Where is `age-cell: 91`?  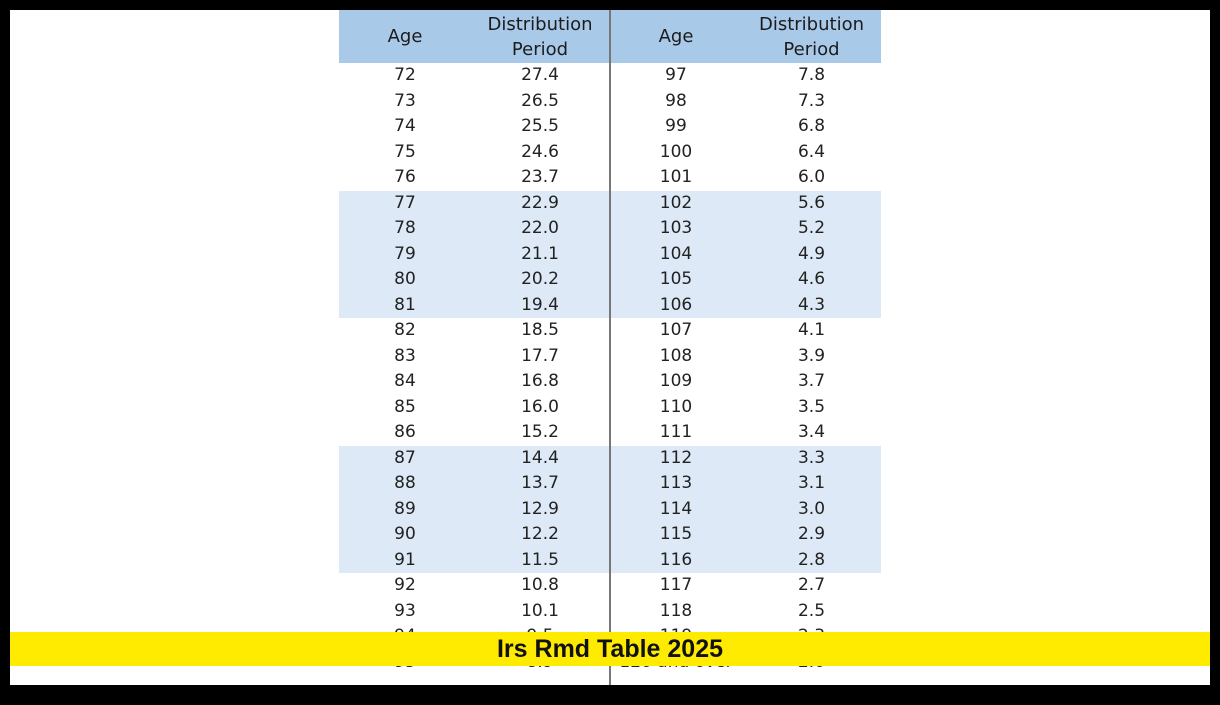 age-cell: 91 is located at coordinates (405, 559).